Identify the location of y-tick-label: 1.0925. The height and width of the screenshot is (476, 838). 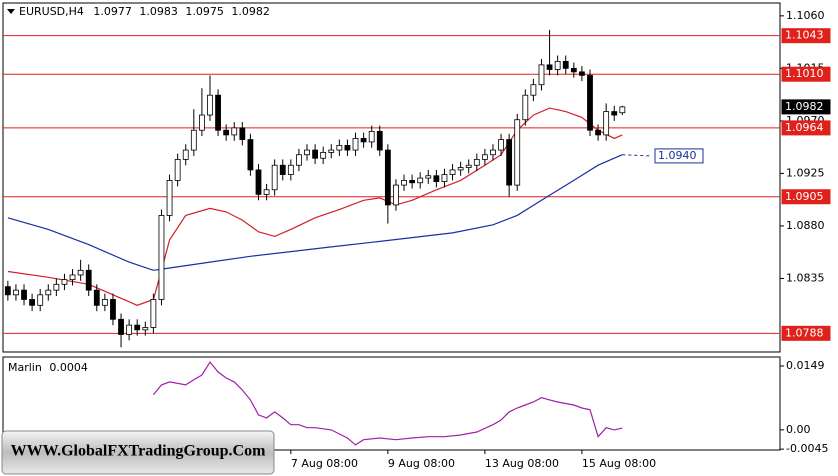
(805, 172).